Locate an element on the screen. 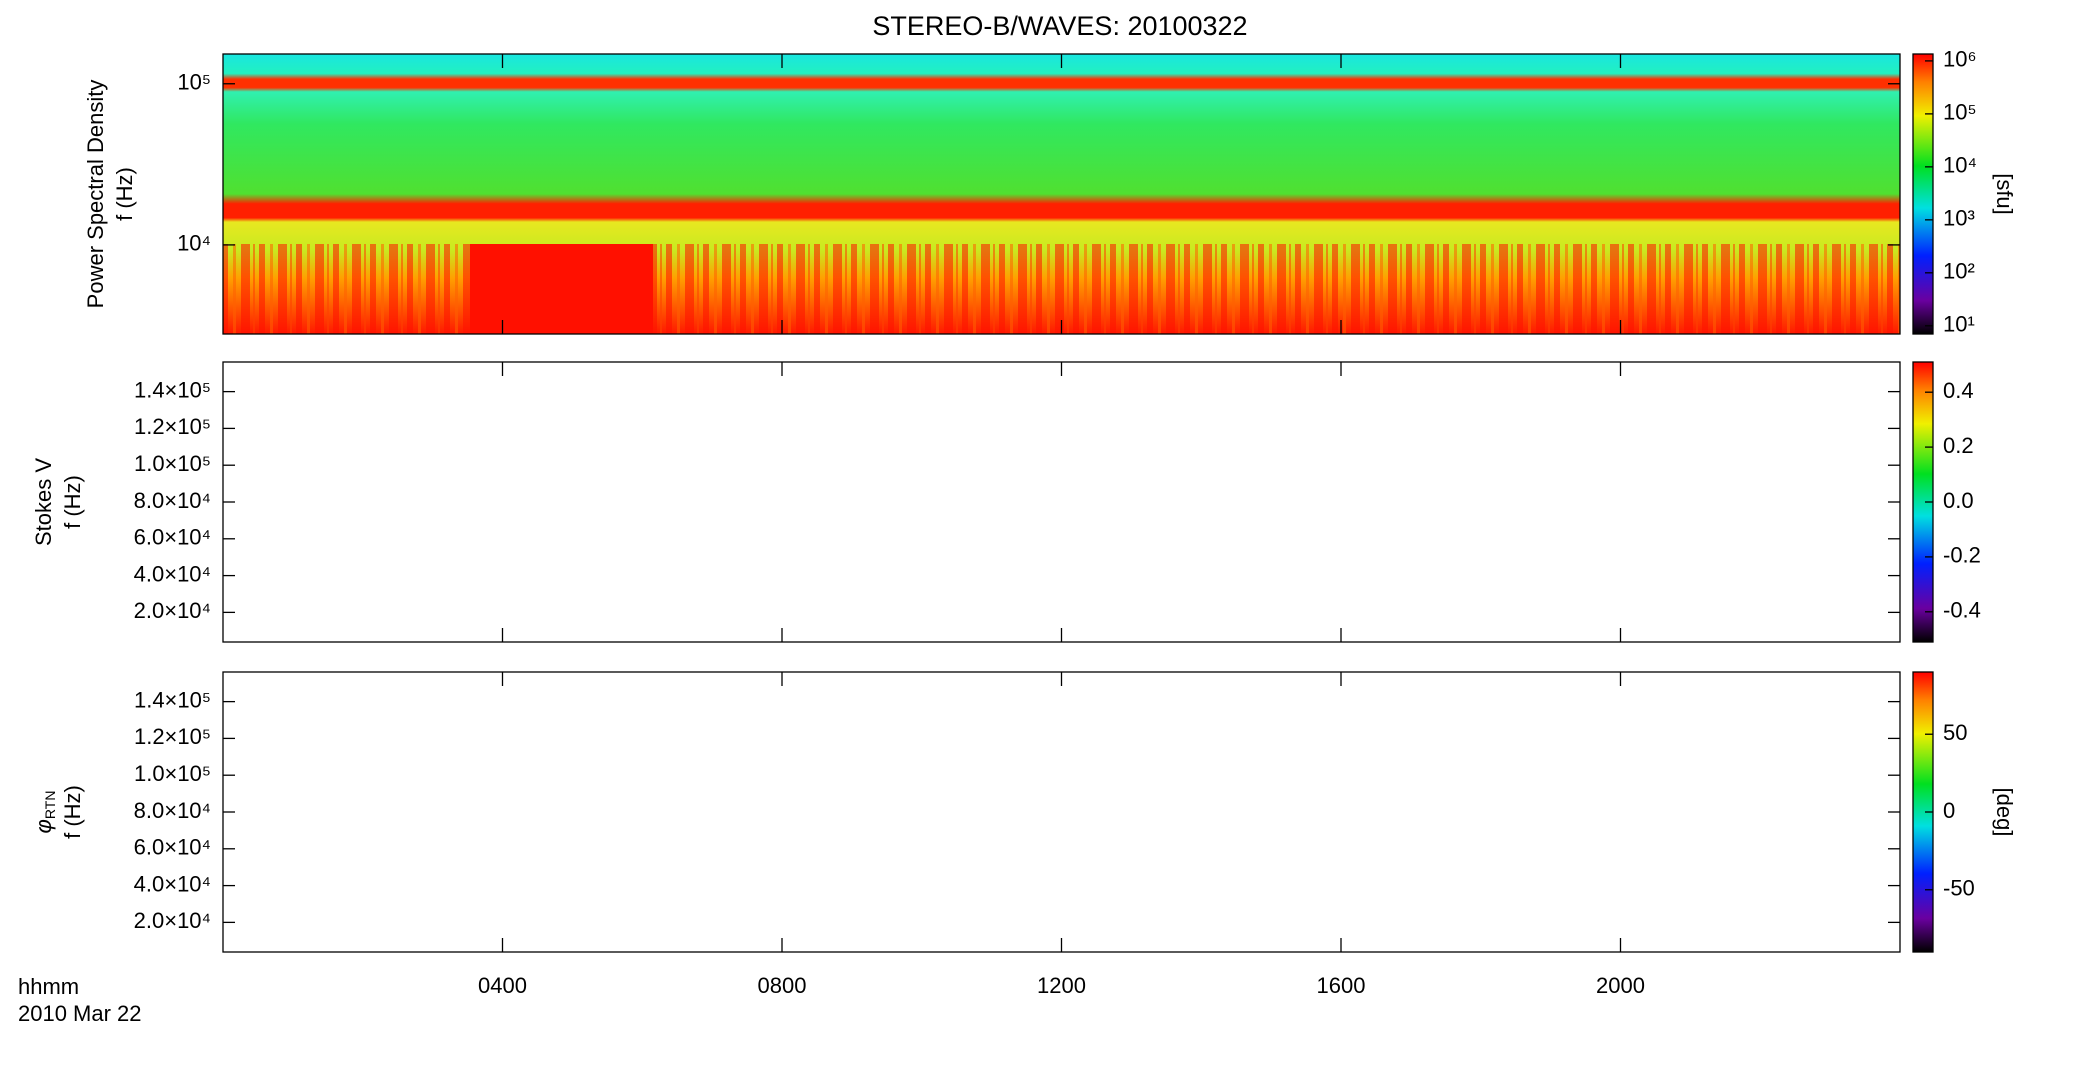 The height and width of the screenshot is (1080, 2096). colorbar-tick-label: 10⁴ is located at coordinates (1960, 165).